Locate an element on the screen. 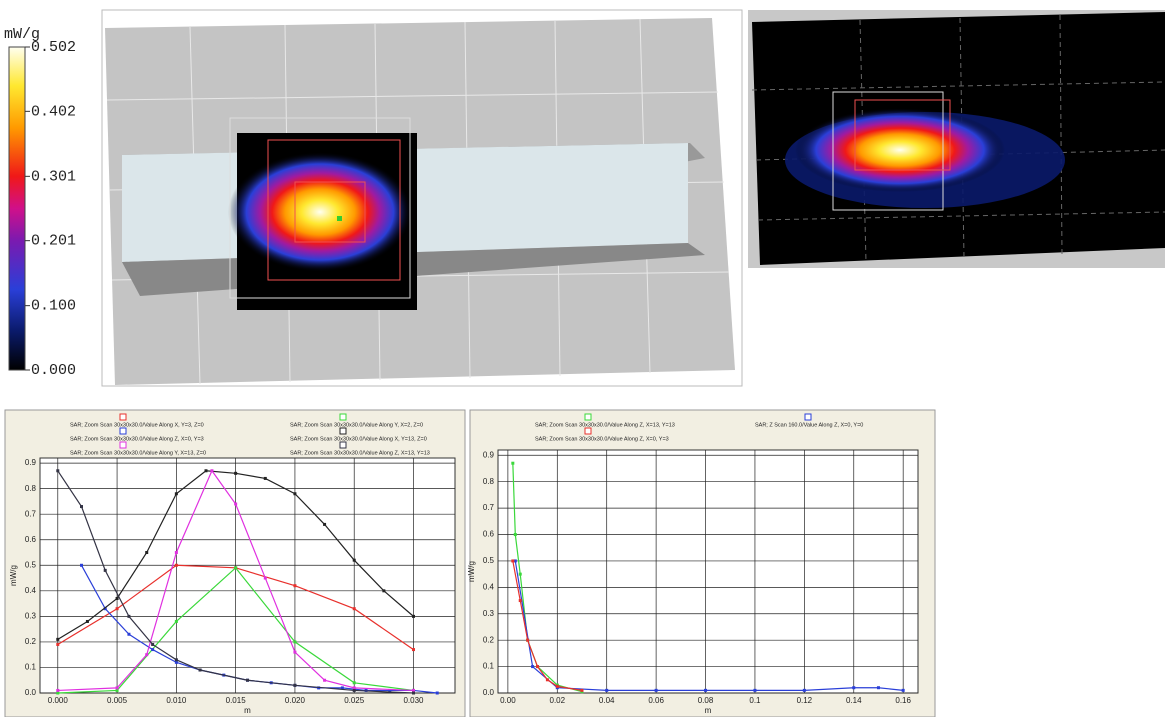 This screenshot has width=1165, height=717. y-axis-label: mW/g is located at coordinates (471, 571).